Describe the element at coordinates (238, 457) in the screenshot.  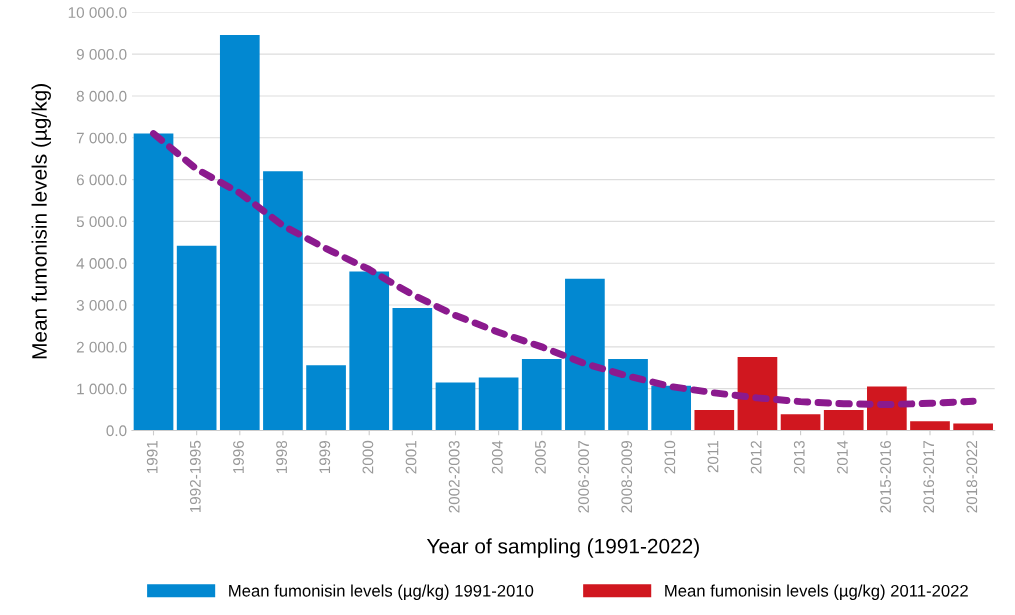
I see `x-tick-label: 1996` at that location.